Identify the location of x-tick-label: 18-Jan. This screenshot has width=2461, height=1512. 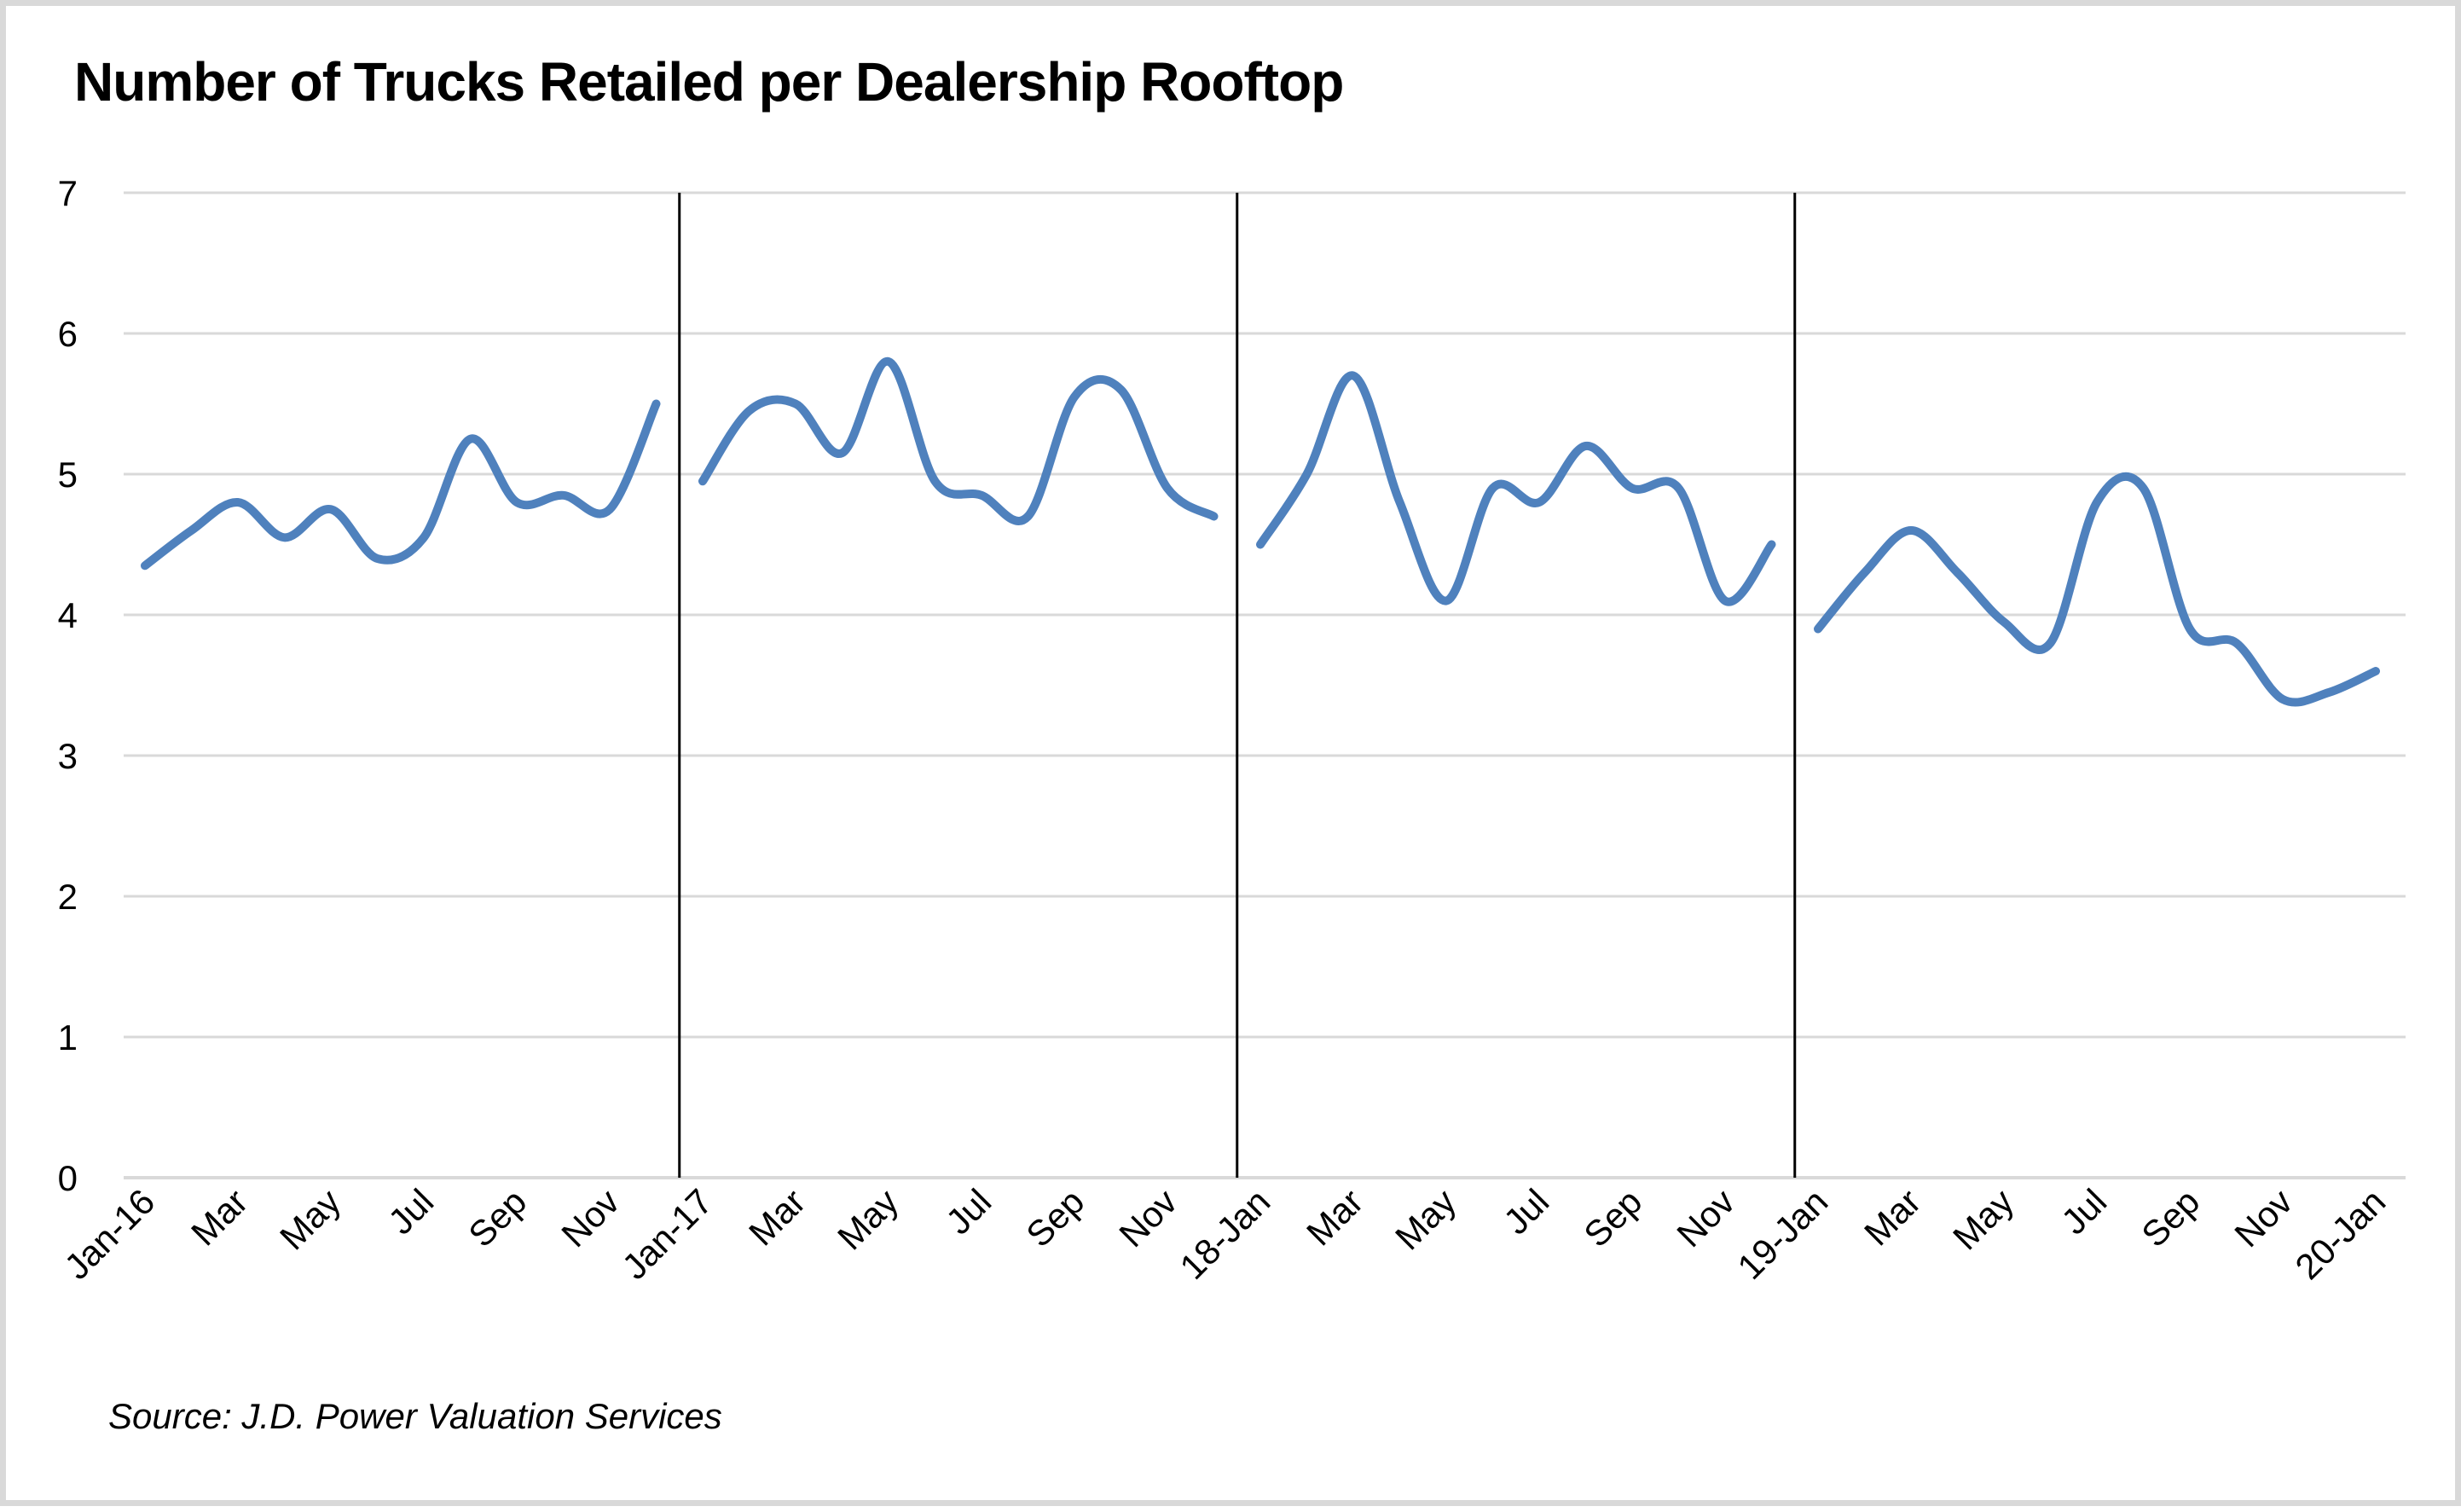
(1224, 1234).